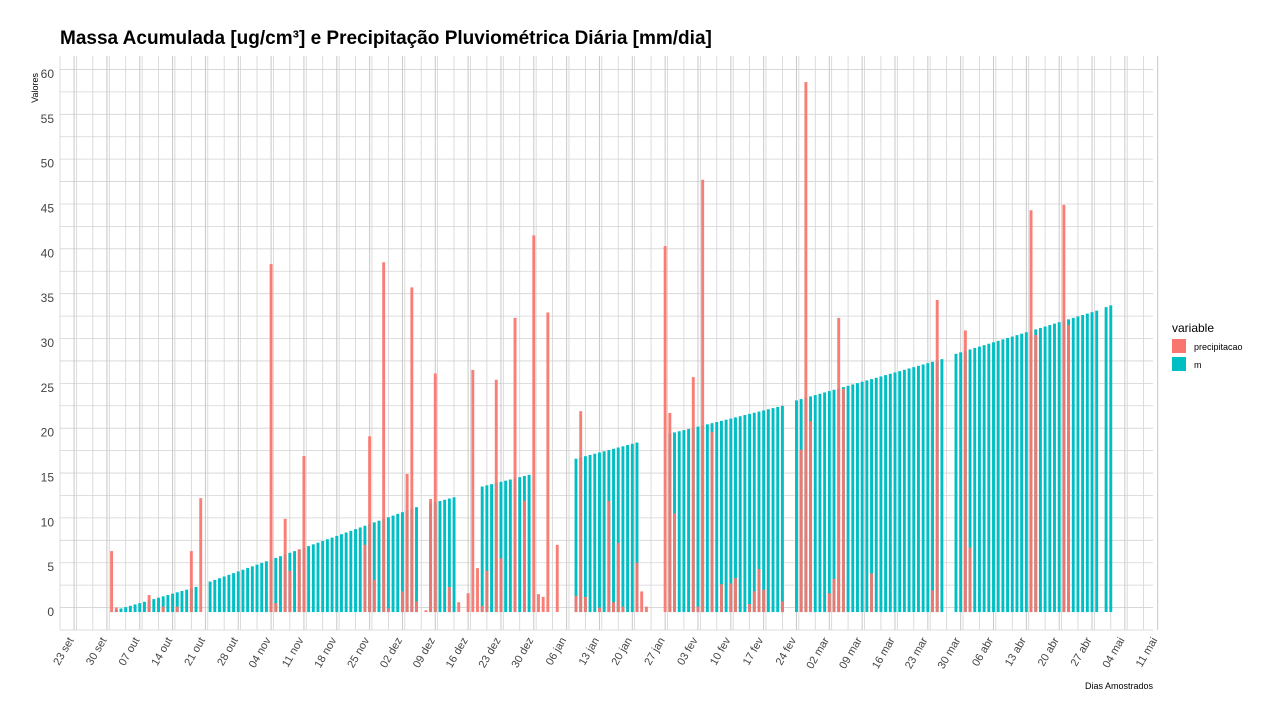 Image resolution: width=1280 pixels, height=720 pixels. What do you see at coordinates (48, 74) in the screenshot?
I see `y-tick-label: 60` at bounding box center [48, 74].